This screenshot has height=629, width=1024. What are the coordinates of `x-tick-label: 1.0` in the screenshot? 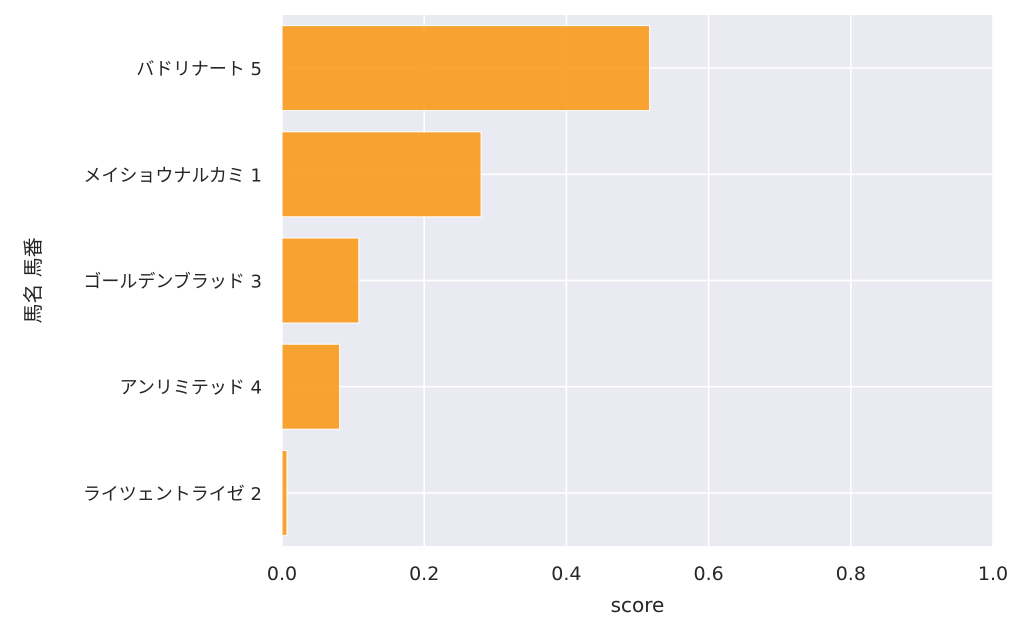 It's located at (993, 574).